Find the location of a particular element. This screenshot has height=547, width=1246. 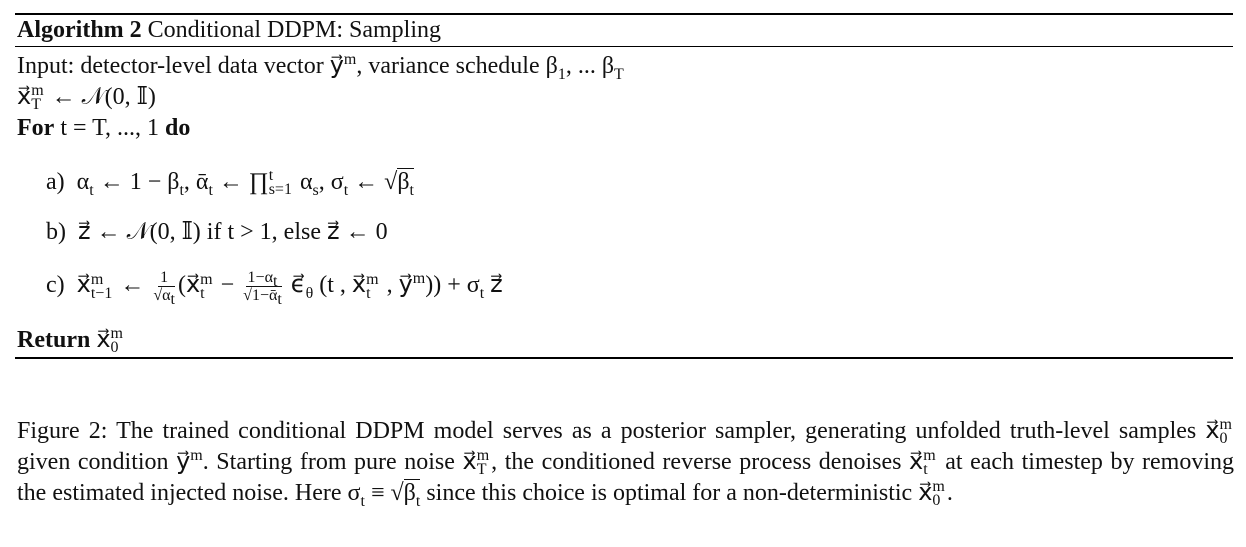

text-group: t s=1 is located at coordinates (280, 183).